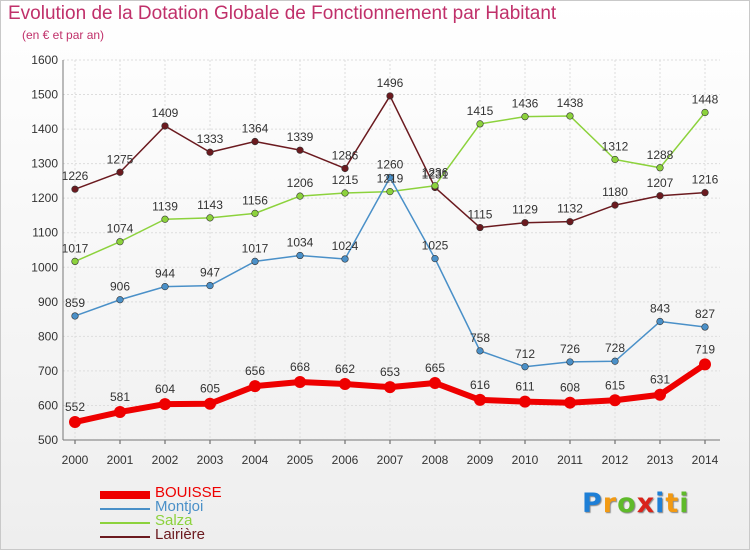  What do you see at coordinates (345, 168) in the screenshot?
I see `point-lairire-2006` at bounding box center [345, 168].